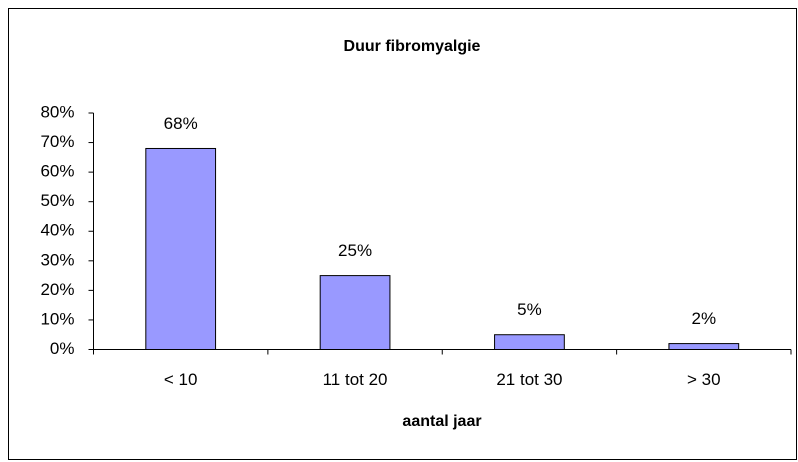 This screenshot has height=462, width=798. Describe the element at coordinates (529, 309) in the screenshot. I see `value-label: 5%` at that location.